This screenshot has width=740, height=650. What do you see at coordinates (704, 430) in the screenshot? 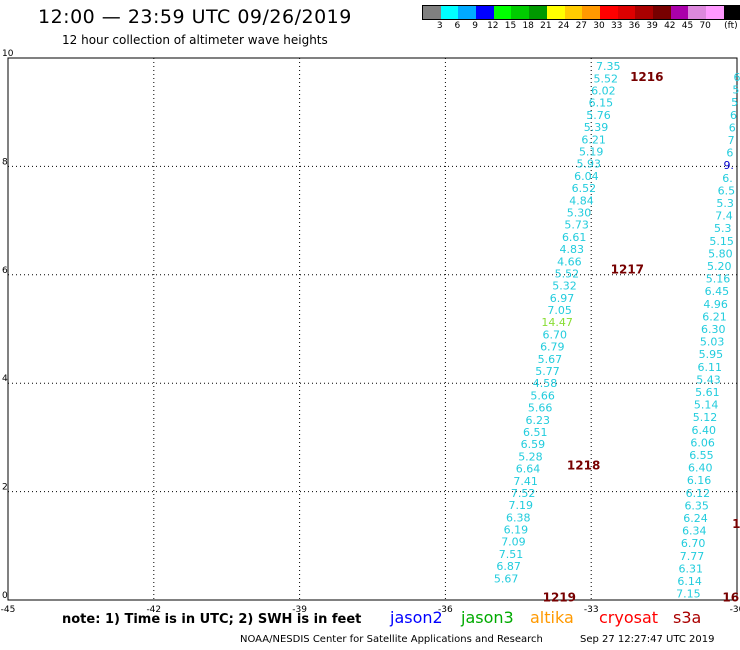
I see `wave-height-value: 6.40` at bounding box center [704, 430].